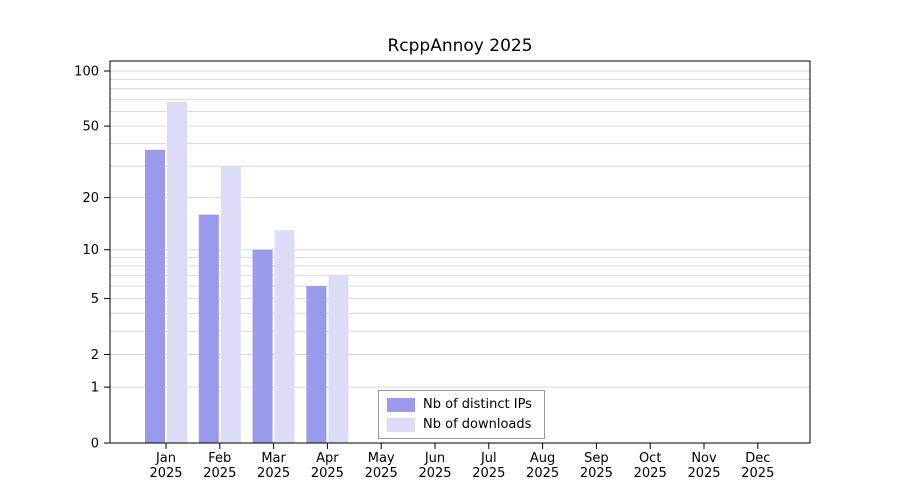 This screenshot has height=500, width=900. Describe the element at coordinates (461, 414) in the screenshot. I see `legend: Nb of distinct IPs Nb of downloads` at that location.